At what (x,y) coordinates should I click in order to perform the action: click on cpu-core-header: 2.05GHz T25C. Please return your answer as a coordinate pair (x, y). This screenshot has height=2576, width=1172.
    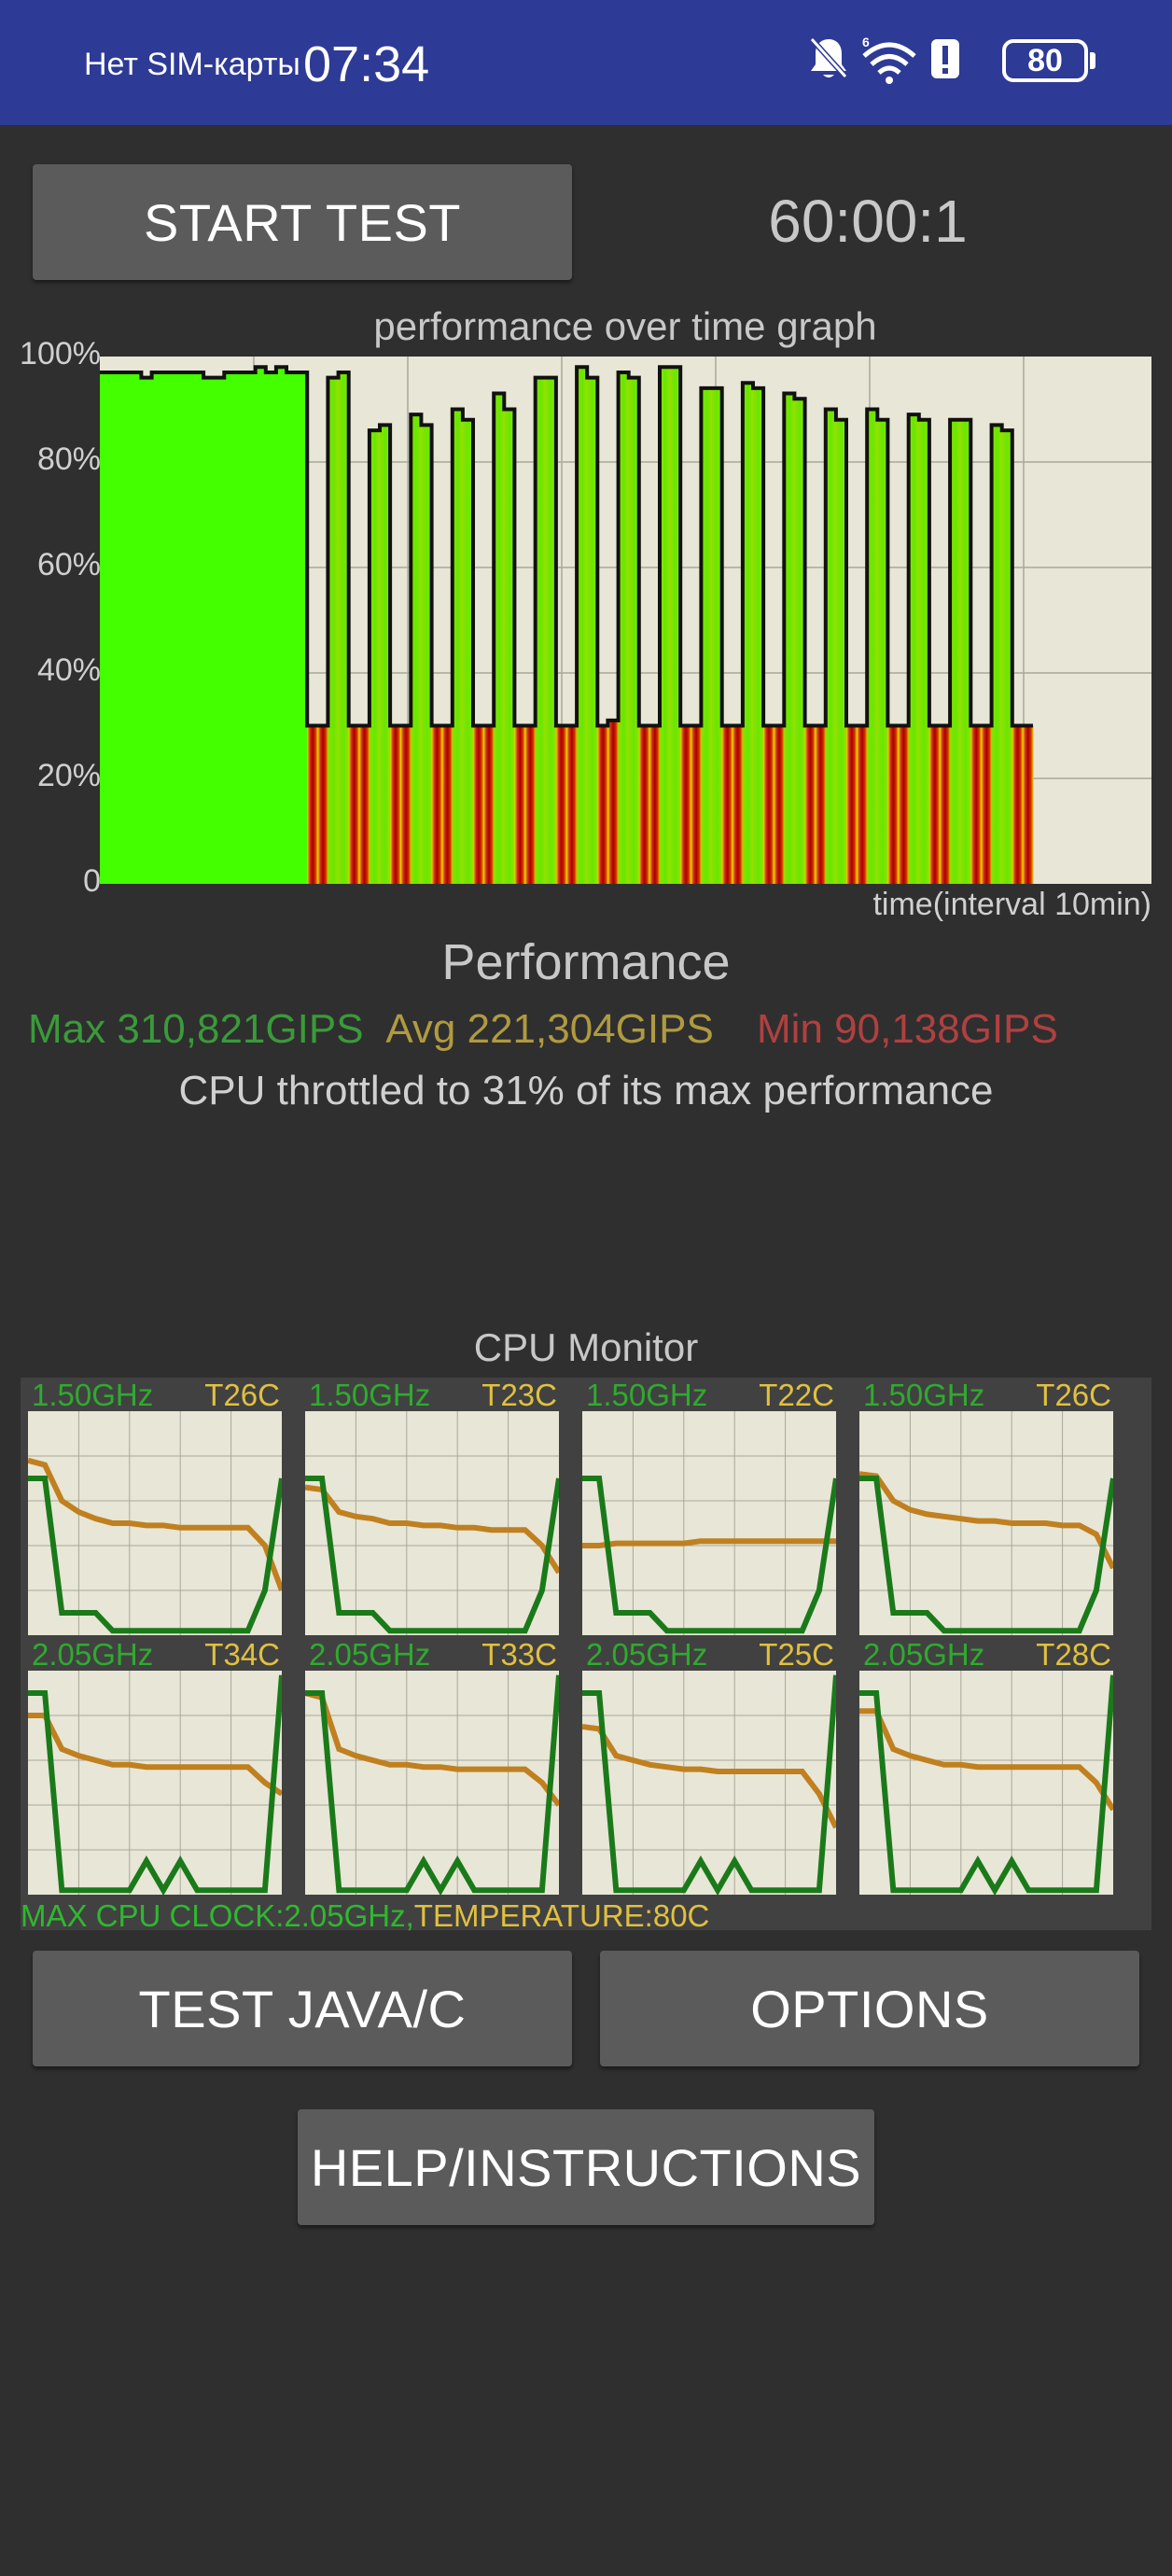
    Looking at the image, I should click on (711, 1655).